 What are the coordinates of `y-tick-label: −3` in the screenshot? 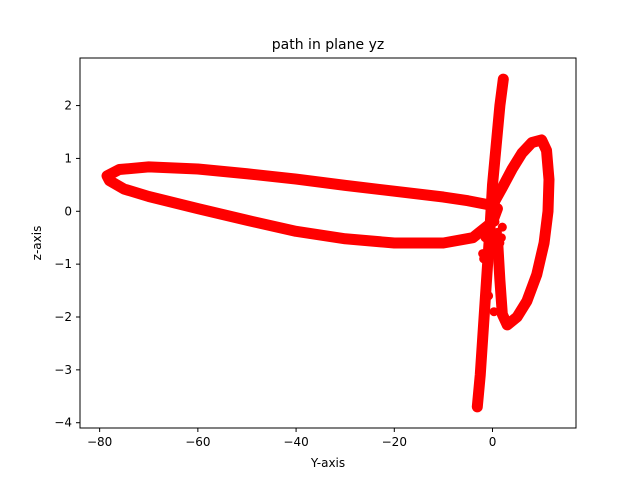 It's located at (63, 370).